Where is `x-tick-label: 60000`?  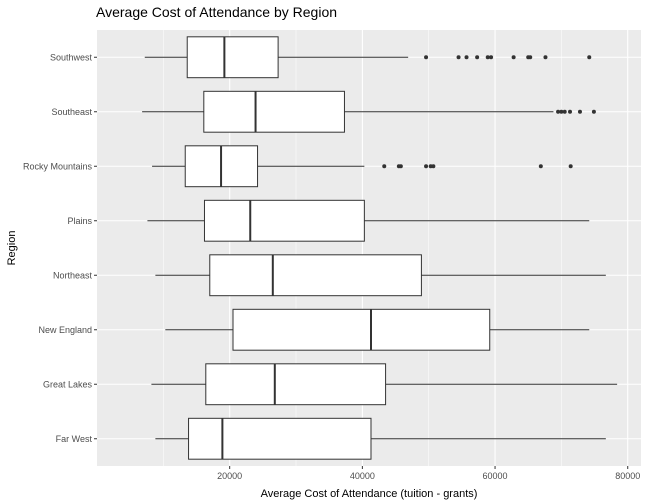 x-tick-label: 60000 is located at coordinates (495, 476).